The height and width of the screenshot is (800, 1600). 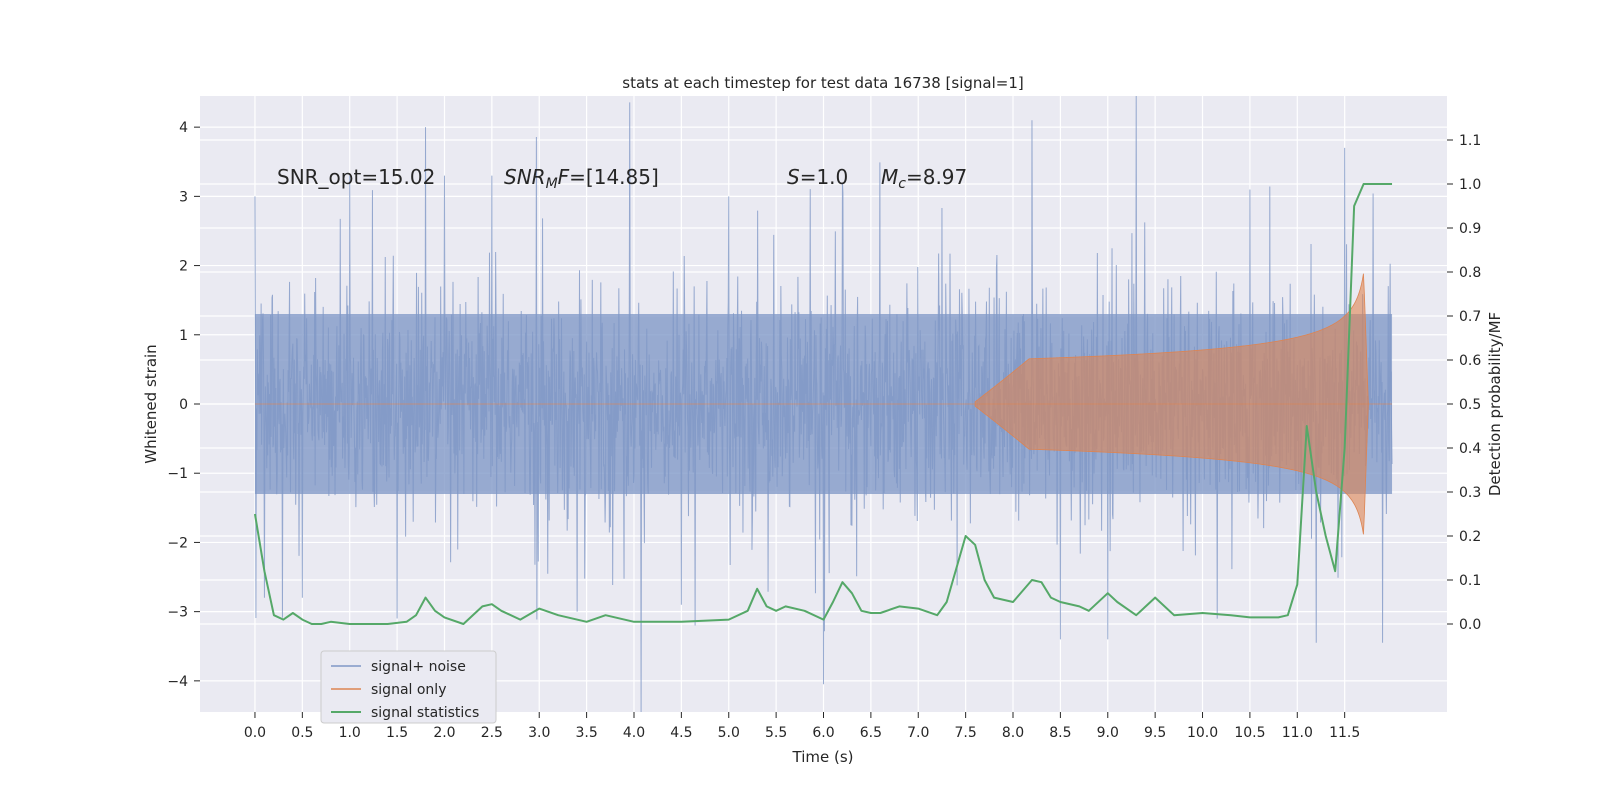 I want to click on x-tick-label: 8.0, so click(x=1013, y=733).